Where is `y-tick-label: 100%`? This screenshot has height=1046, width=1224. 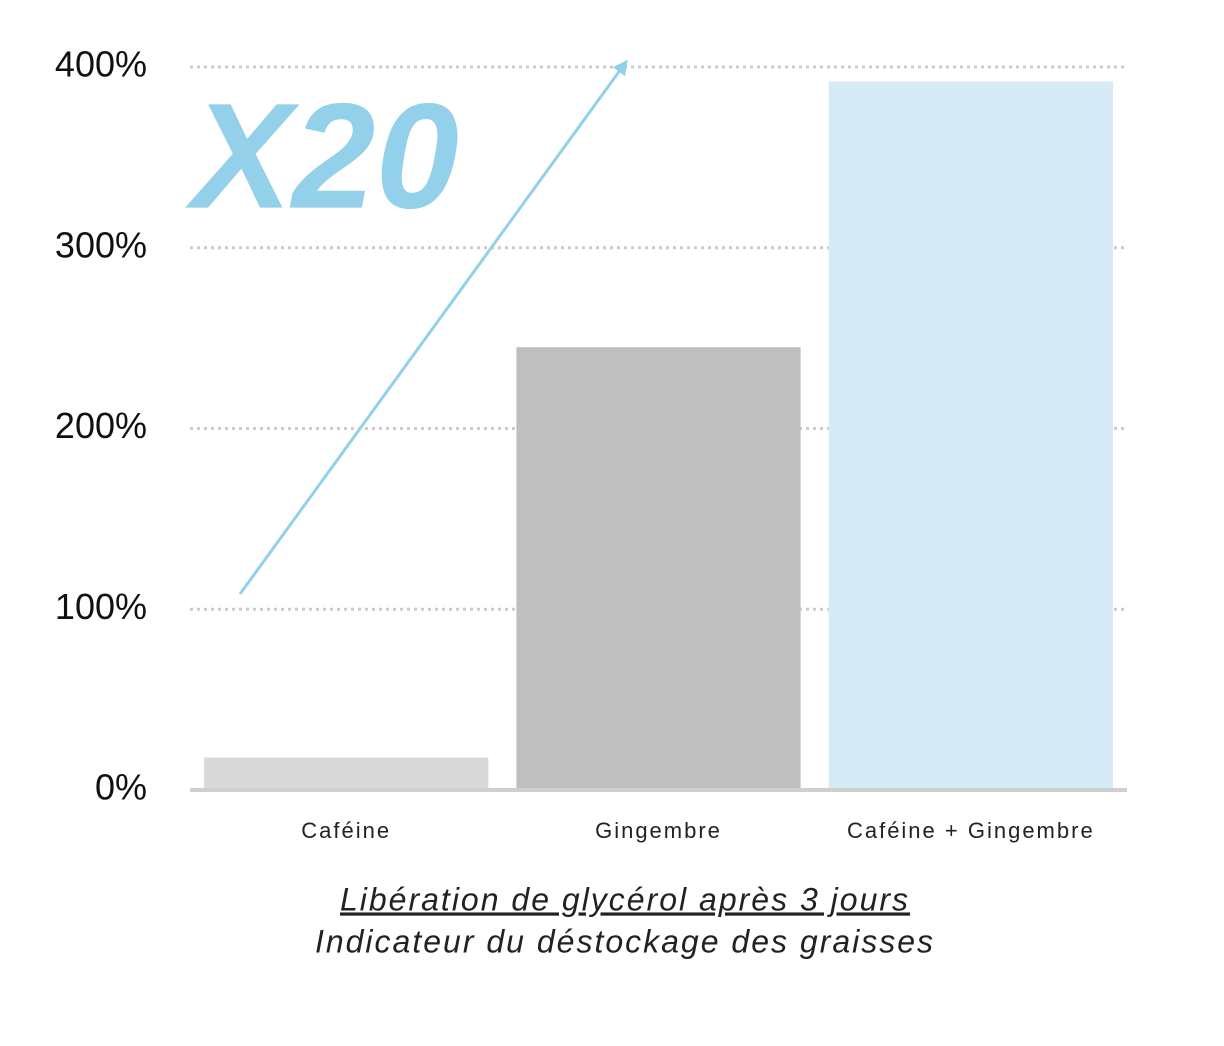 y-tick-label: 100% is located at coordinates (101, 606).